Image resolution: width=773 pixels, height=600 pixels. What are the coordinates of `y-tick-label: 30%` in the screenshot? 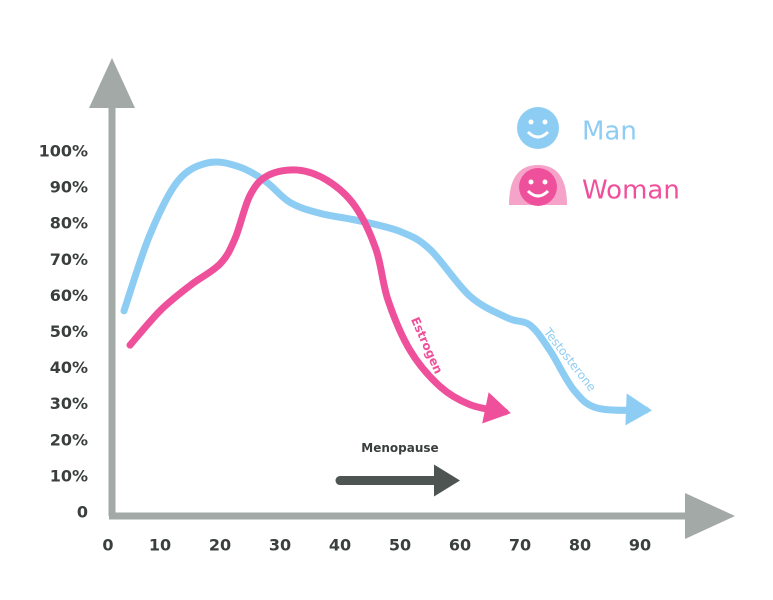 It's located at (69, 403).